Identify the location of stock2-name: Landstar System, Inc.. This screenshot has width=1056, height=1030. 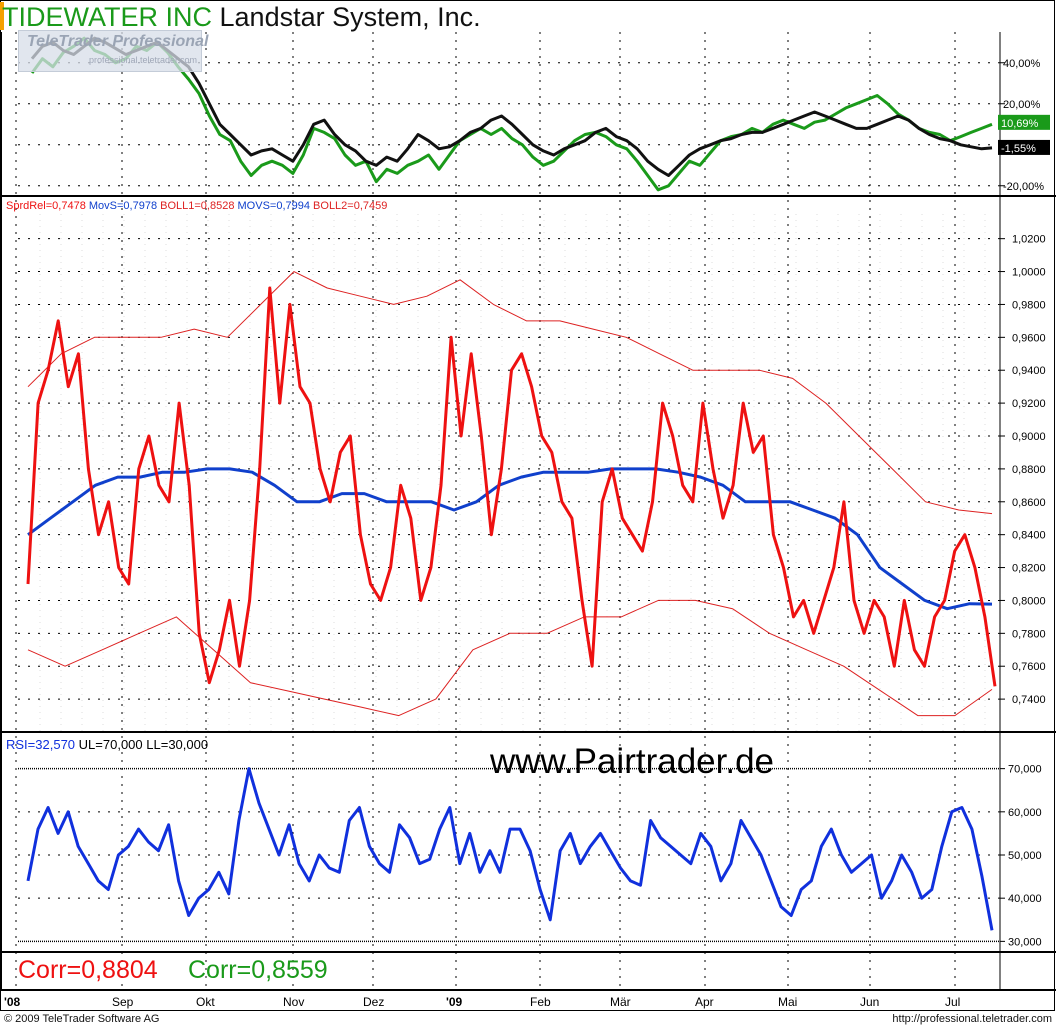
(350, 17).